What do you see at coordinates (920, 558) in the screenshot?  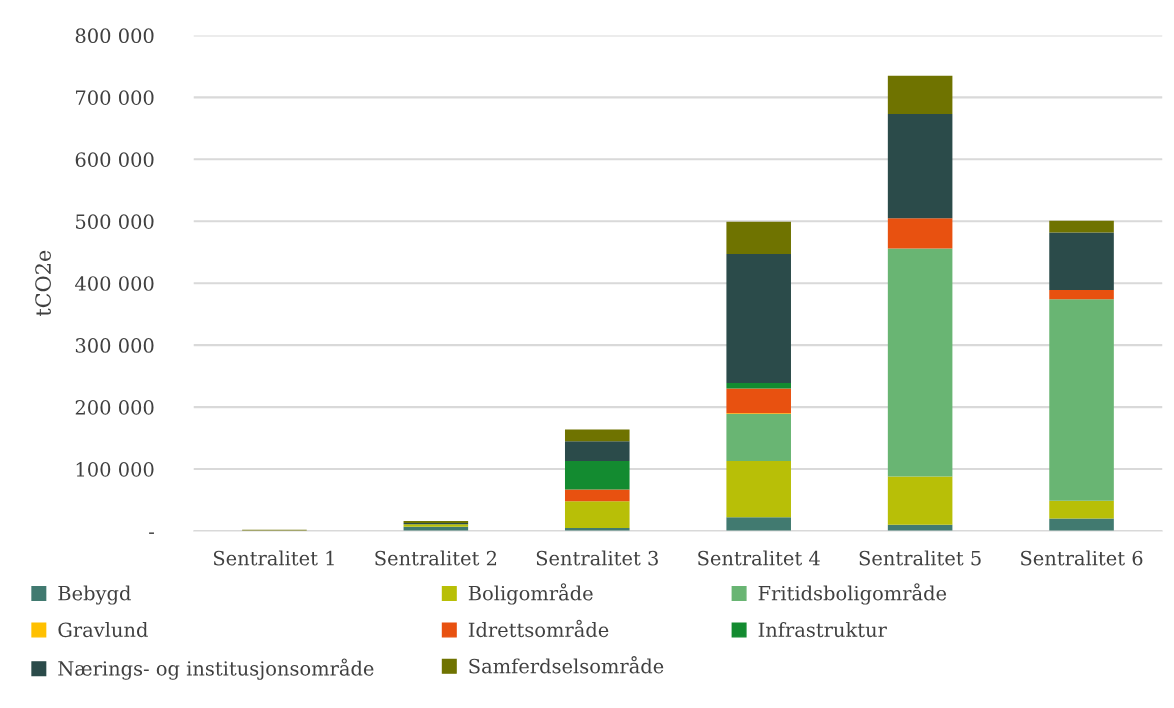 I see `x-tick-label: Sentralitet 5` at bounding box center [920, 558].